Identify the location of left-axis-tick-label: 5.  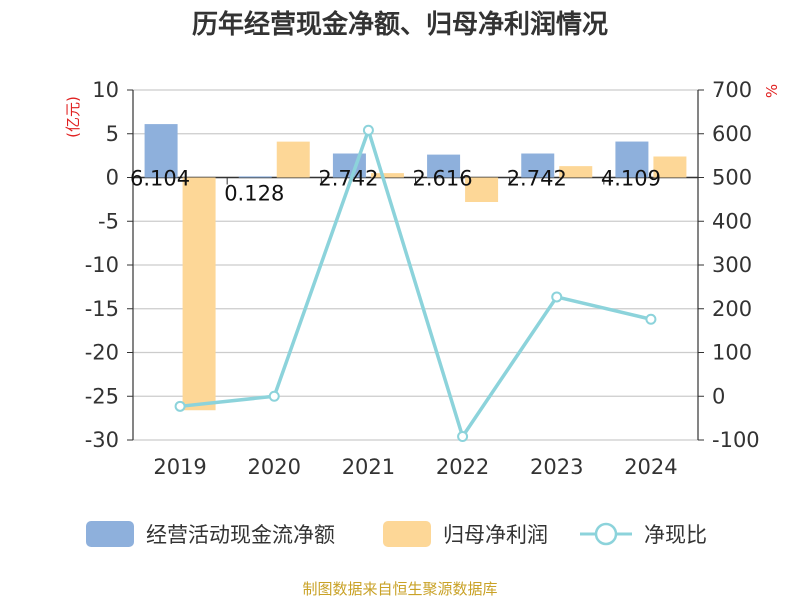
(112, 134).